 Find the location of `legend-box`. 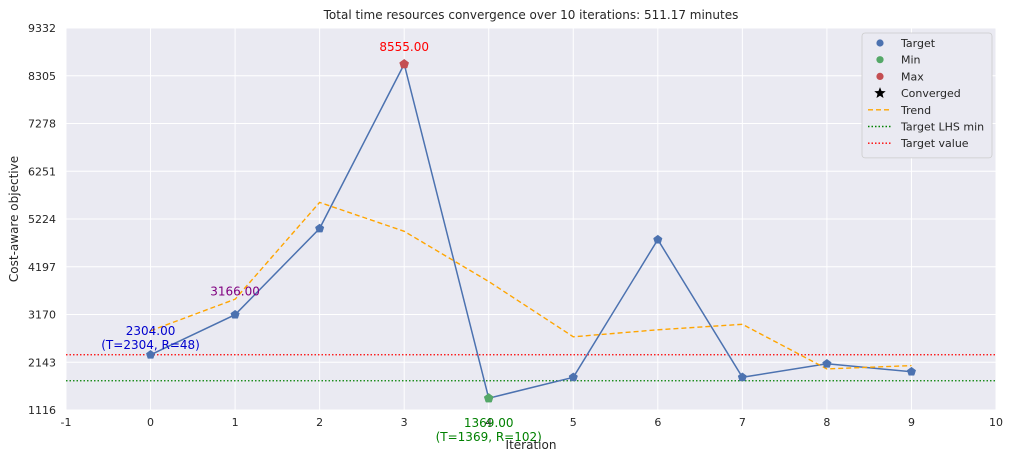

legend-box is located at coordinates (927, 95).